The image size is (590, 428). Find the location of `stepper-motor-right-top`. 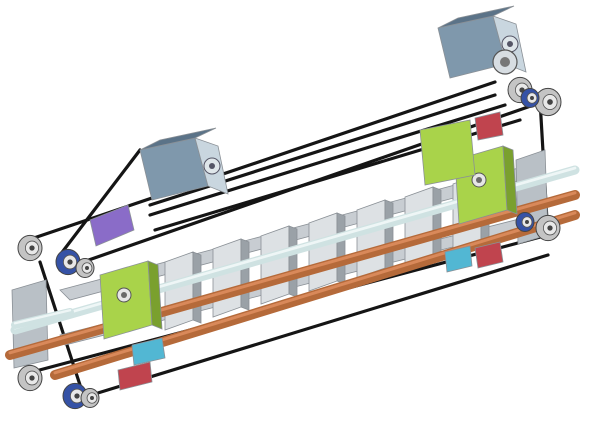

stepper-motor-right-top is located at coordinates (476, 17).